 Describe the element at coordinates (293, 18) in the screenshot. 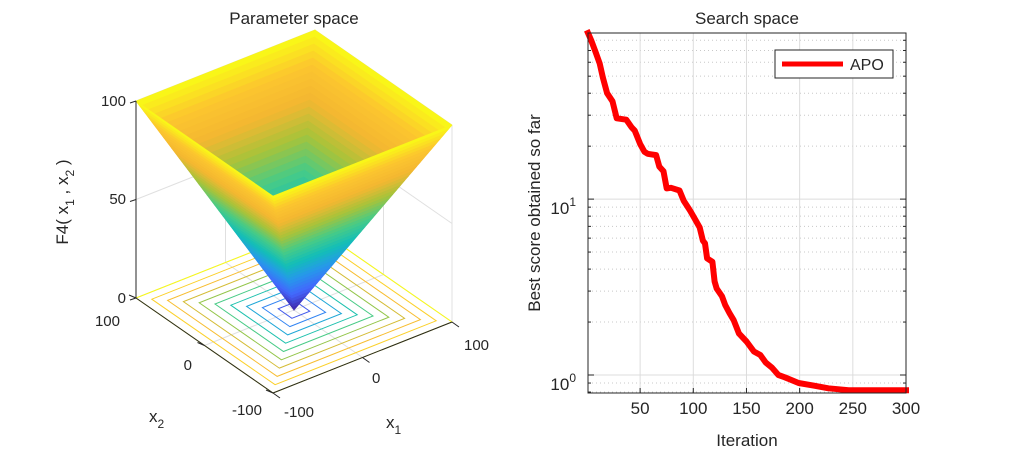

I see `surface-plot-title: Parameter space` at that location.